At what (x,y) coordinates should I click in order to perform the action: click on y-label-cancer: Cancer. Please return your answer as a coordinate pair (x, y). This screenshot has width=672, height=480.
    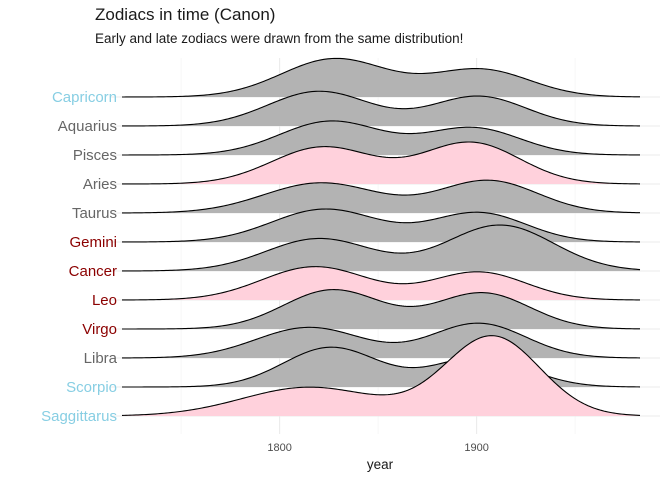
    Looking at the image, I should click on (93, 271).